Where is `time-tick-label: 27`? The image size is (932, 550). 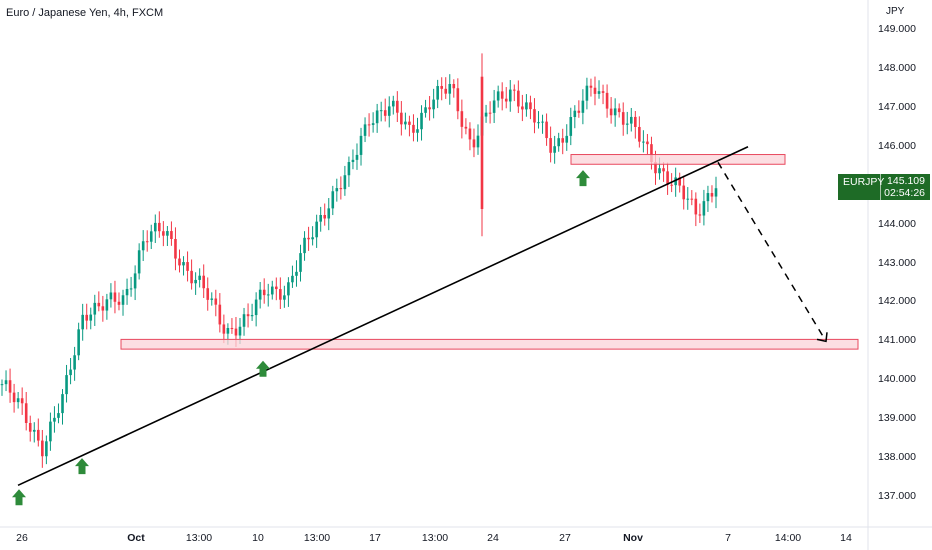 time-tick-label: 27 is located at coordinates (565, 538).